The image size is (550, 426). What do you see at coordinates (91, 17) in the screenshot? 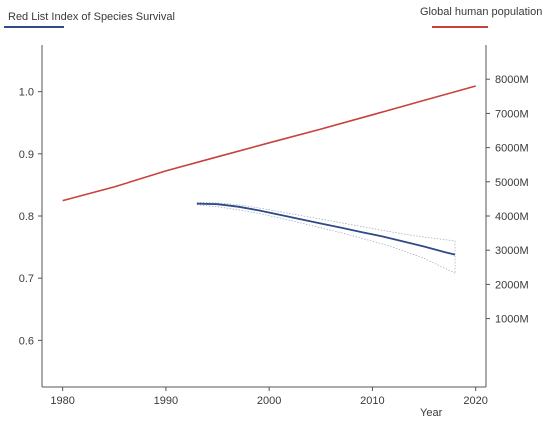
I see `legend-red-list-label: Red List Index of Species Survival` at bounding box center [91, 17].